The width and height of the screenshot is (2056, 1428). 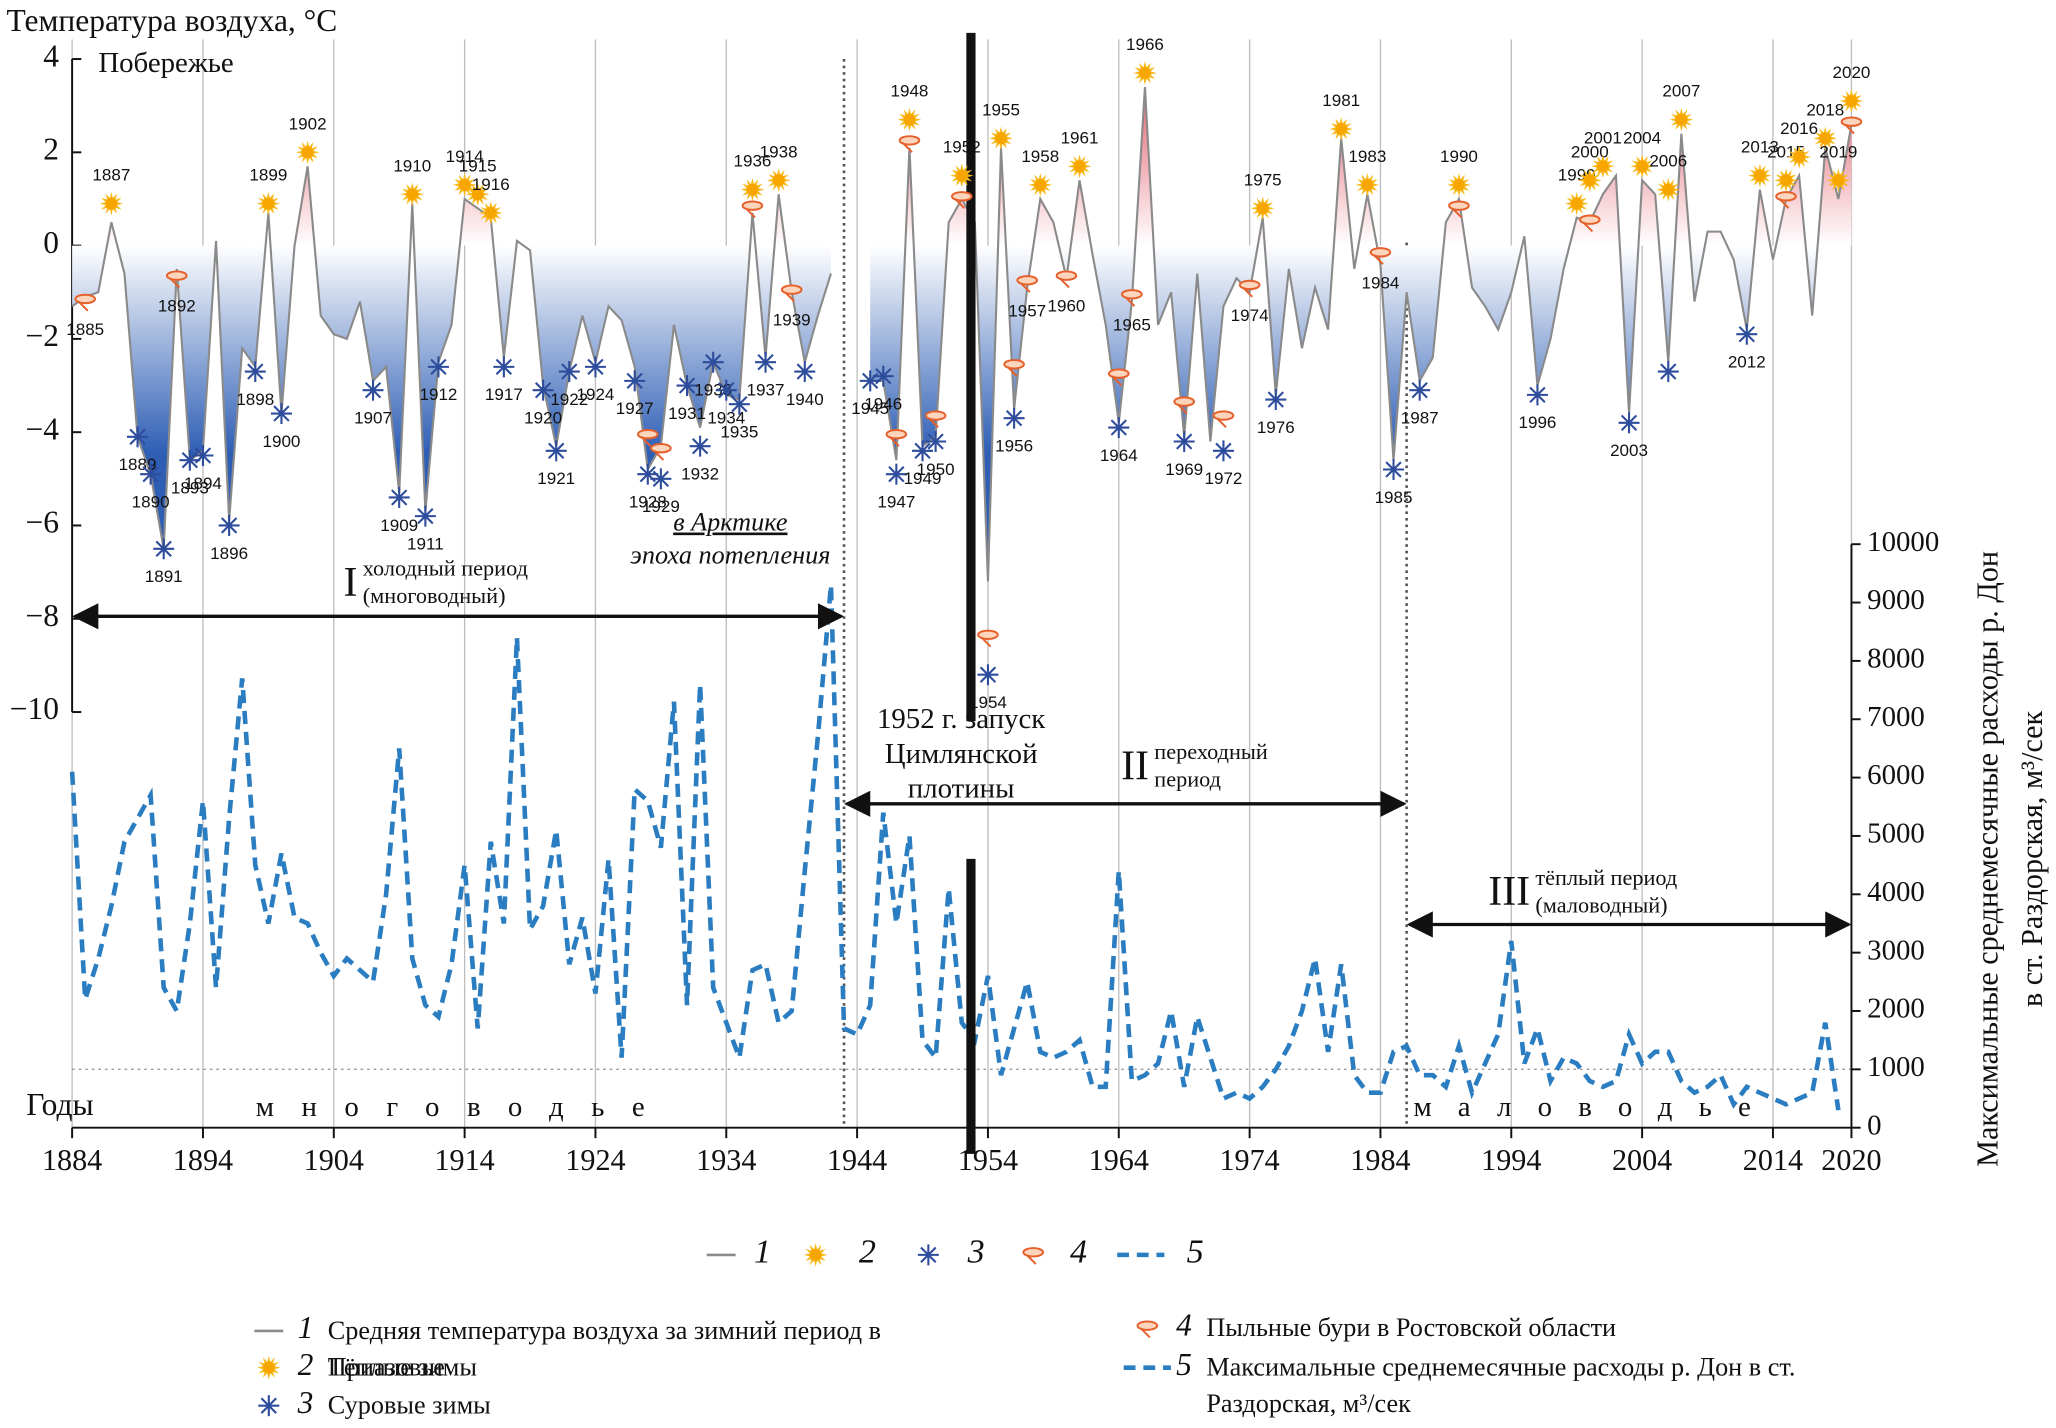 What do you see at coordinates (1132, 324) in the screenshot?
I see `year-label: 1965` at bounding box center [1132, 324].